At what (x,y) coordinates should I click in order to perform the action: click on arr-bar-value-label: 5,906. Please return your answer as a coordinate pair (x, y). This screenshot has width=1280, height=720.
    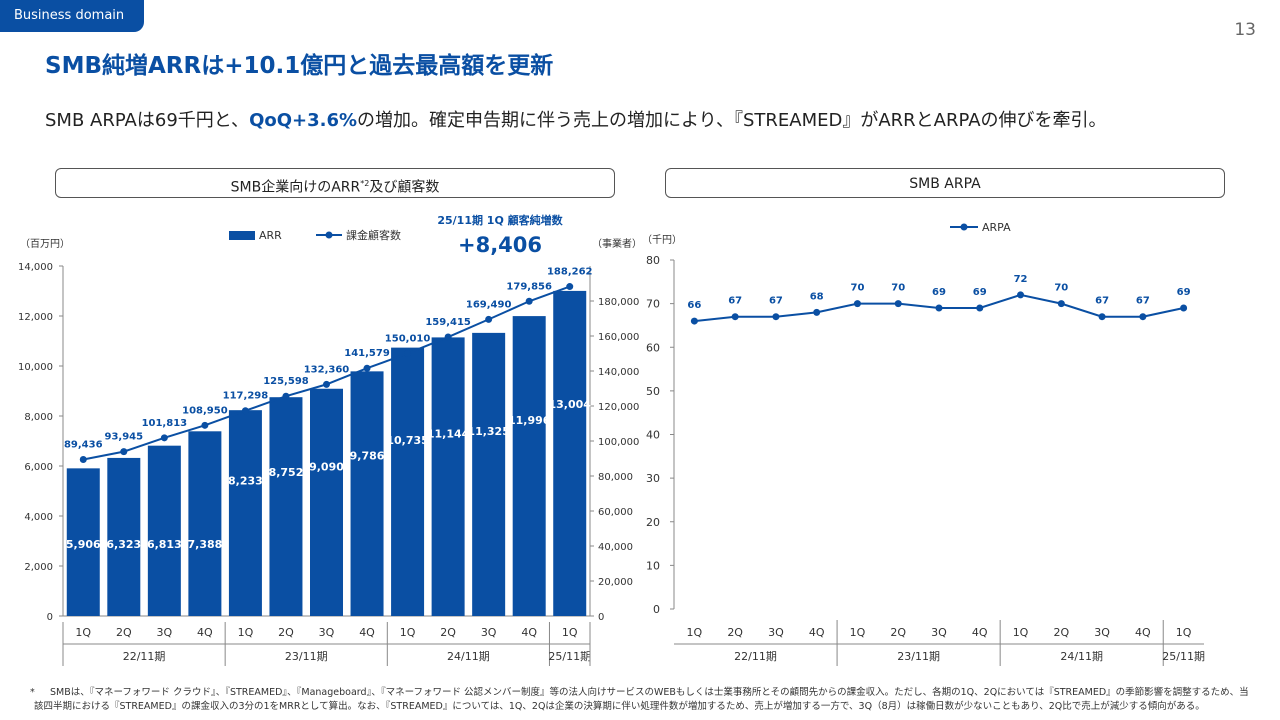
    Looking at the image, I should click on (83, 544).